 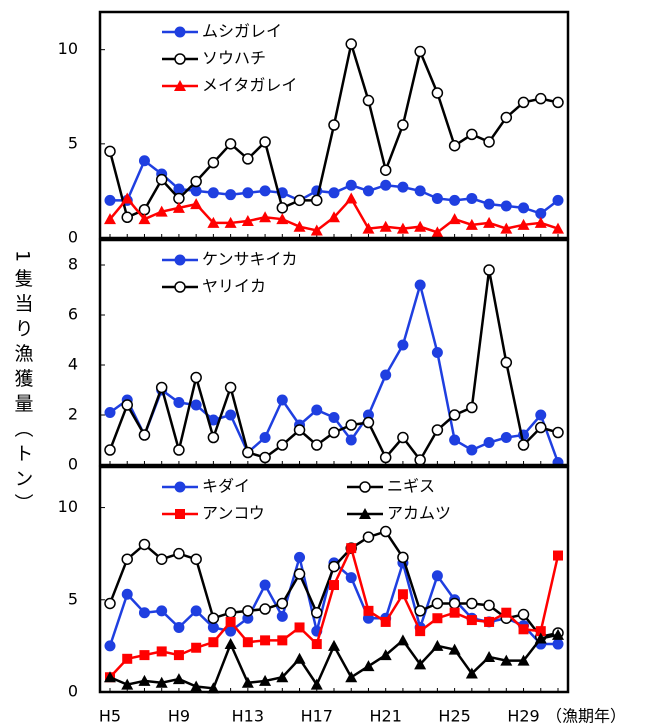 I want to click on y-tick-label: 4, so click(x=73, y=364).